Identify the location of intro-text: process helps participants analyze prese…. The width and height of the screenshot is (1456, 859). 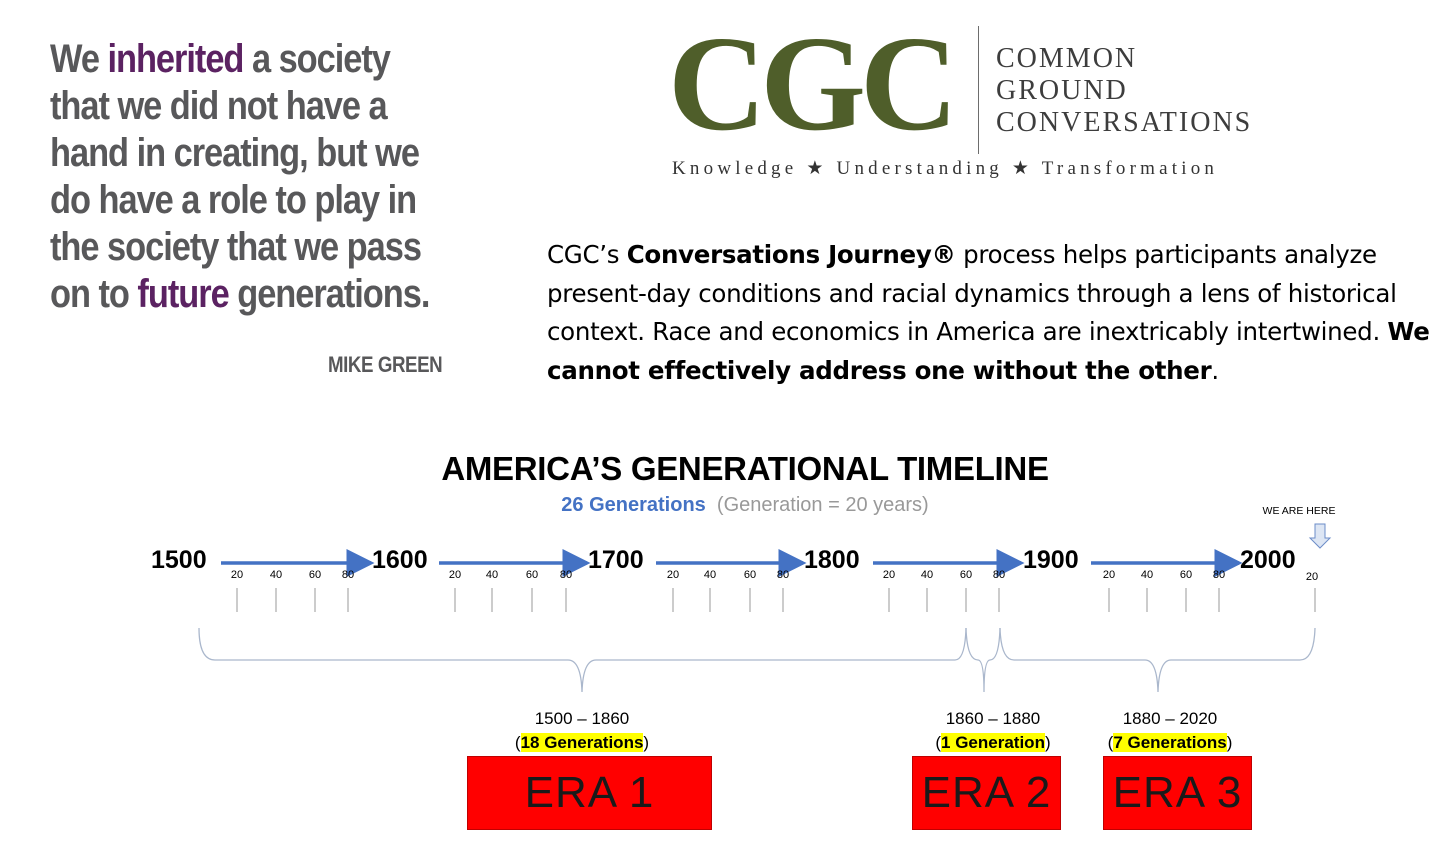
(972, 293).